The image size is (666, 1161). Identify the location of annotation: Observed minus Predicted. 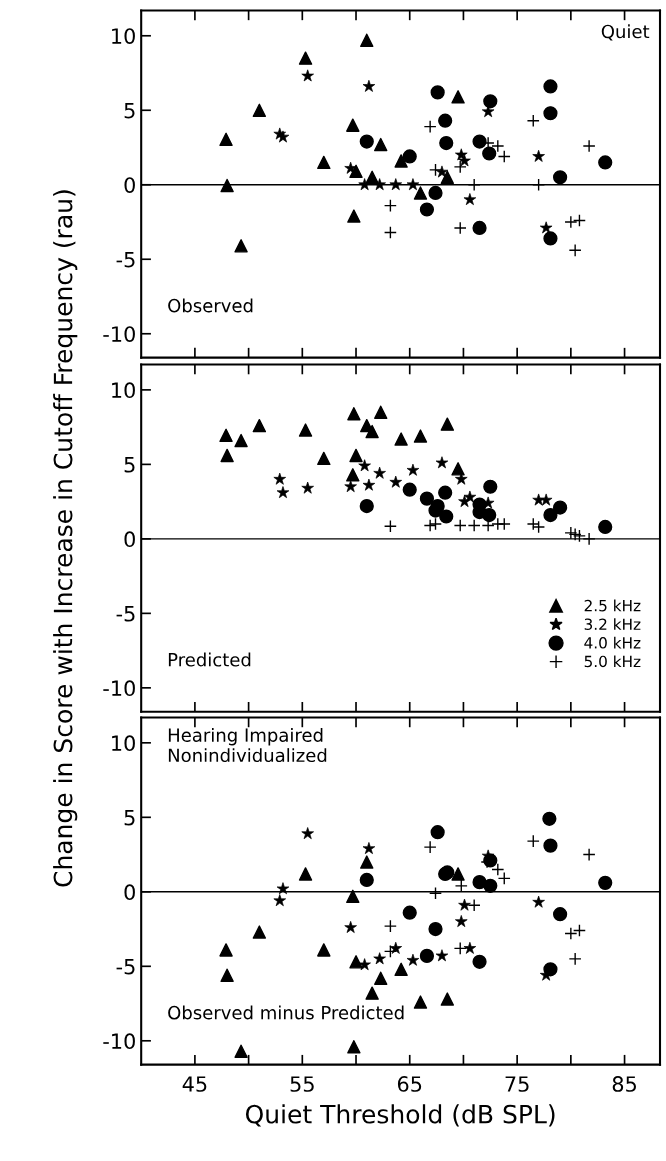
(286, 1012).